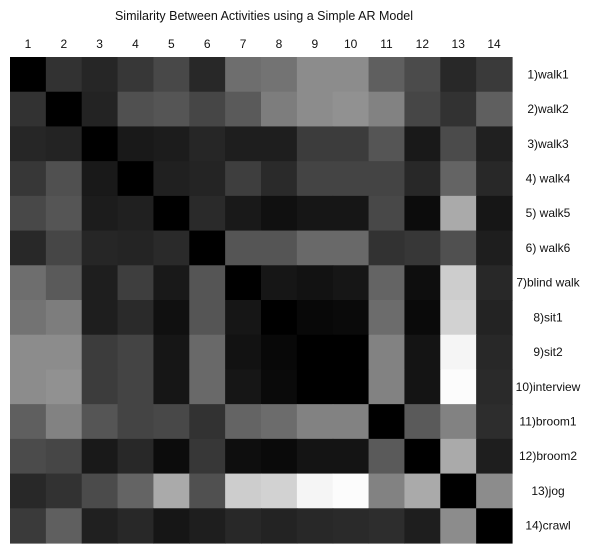  I want to click on heatmap-cell-r5-c5, so click(171, 213).